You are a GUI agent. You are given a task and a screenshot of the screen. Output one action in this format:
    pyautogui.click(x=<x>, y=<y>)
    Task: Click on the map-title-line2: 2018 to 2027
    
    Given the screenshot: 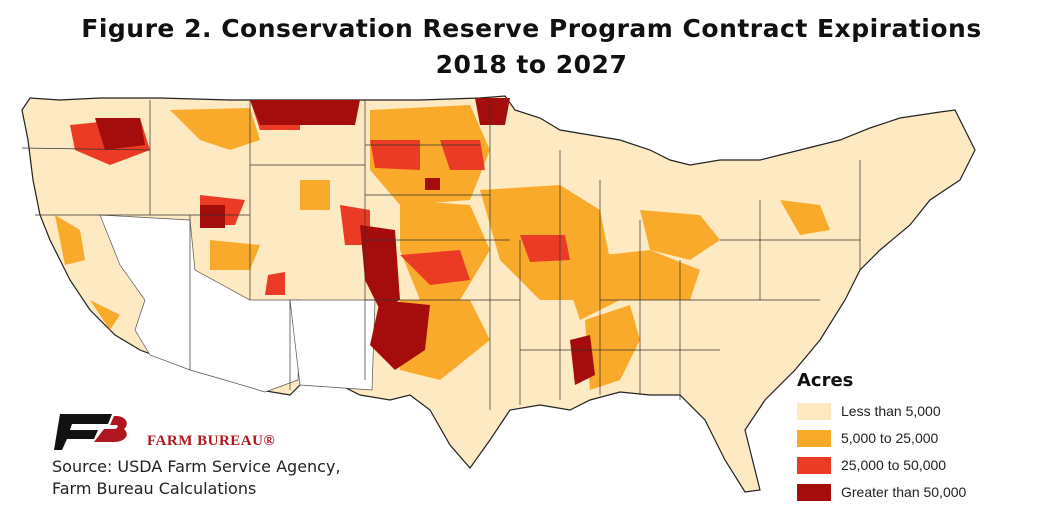 What is the action you would take?
    pyautogui.click(x=531, y=64)
    